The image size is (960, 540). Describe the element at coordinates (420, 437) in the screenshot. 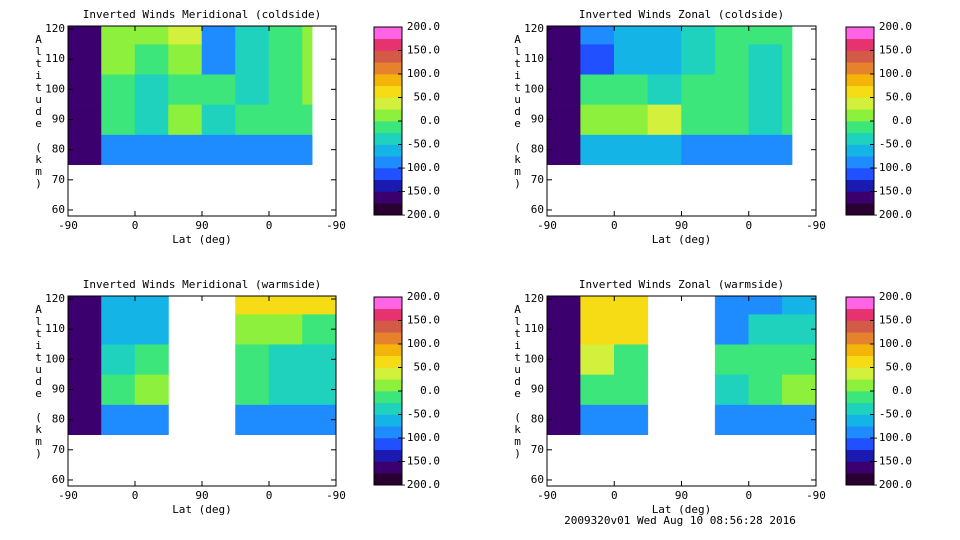

I see `colorbar-tick-label: -100.0` at that location.